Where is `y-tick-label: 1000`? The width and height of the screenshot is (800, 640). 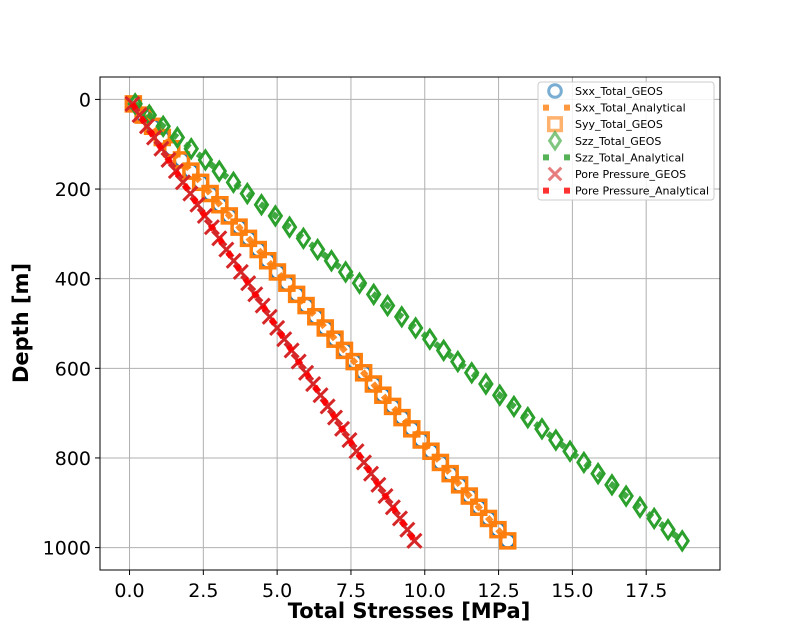 y-tick-label: 1000 is located at coordinates (67, 549).